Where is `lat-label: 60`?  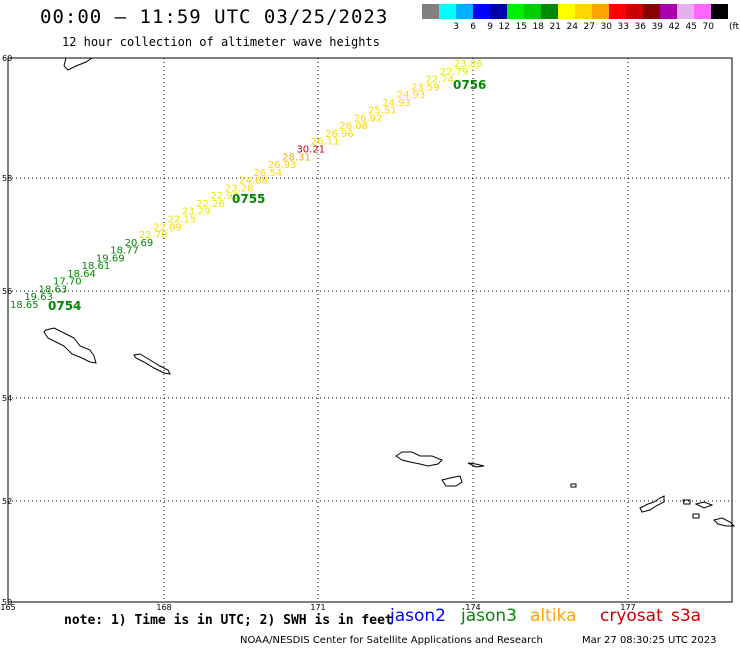
lat-label: 60 is located at coordinates (7, 58).